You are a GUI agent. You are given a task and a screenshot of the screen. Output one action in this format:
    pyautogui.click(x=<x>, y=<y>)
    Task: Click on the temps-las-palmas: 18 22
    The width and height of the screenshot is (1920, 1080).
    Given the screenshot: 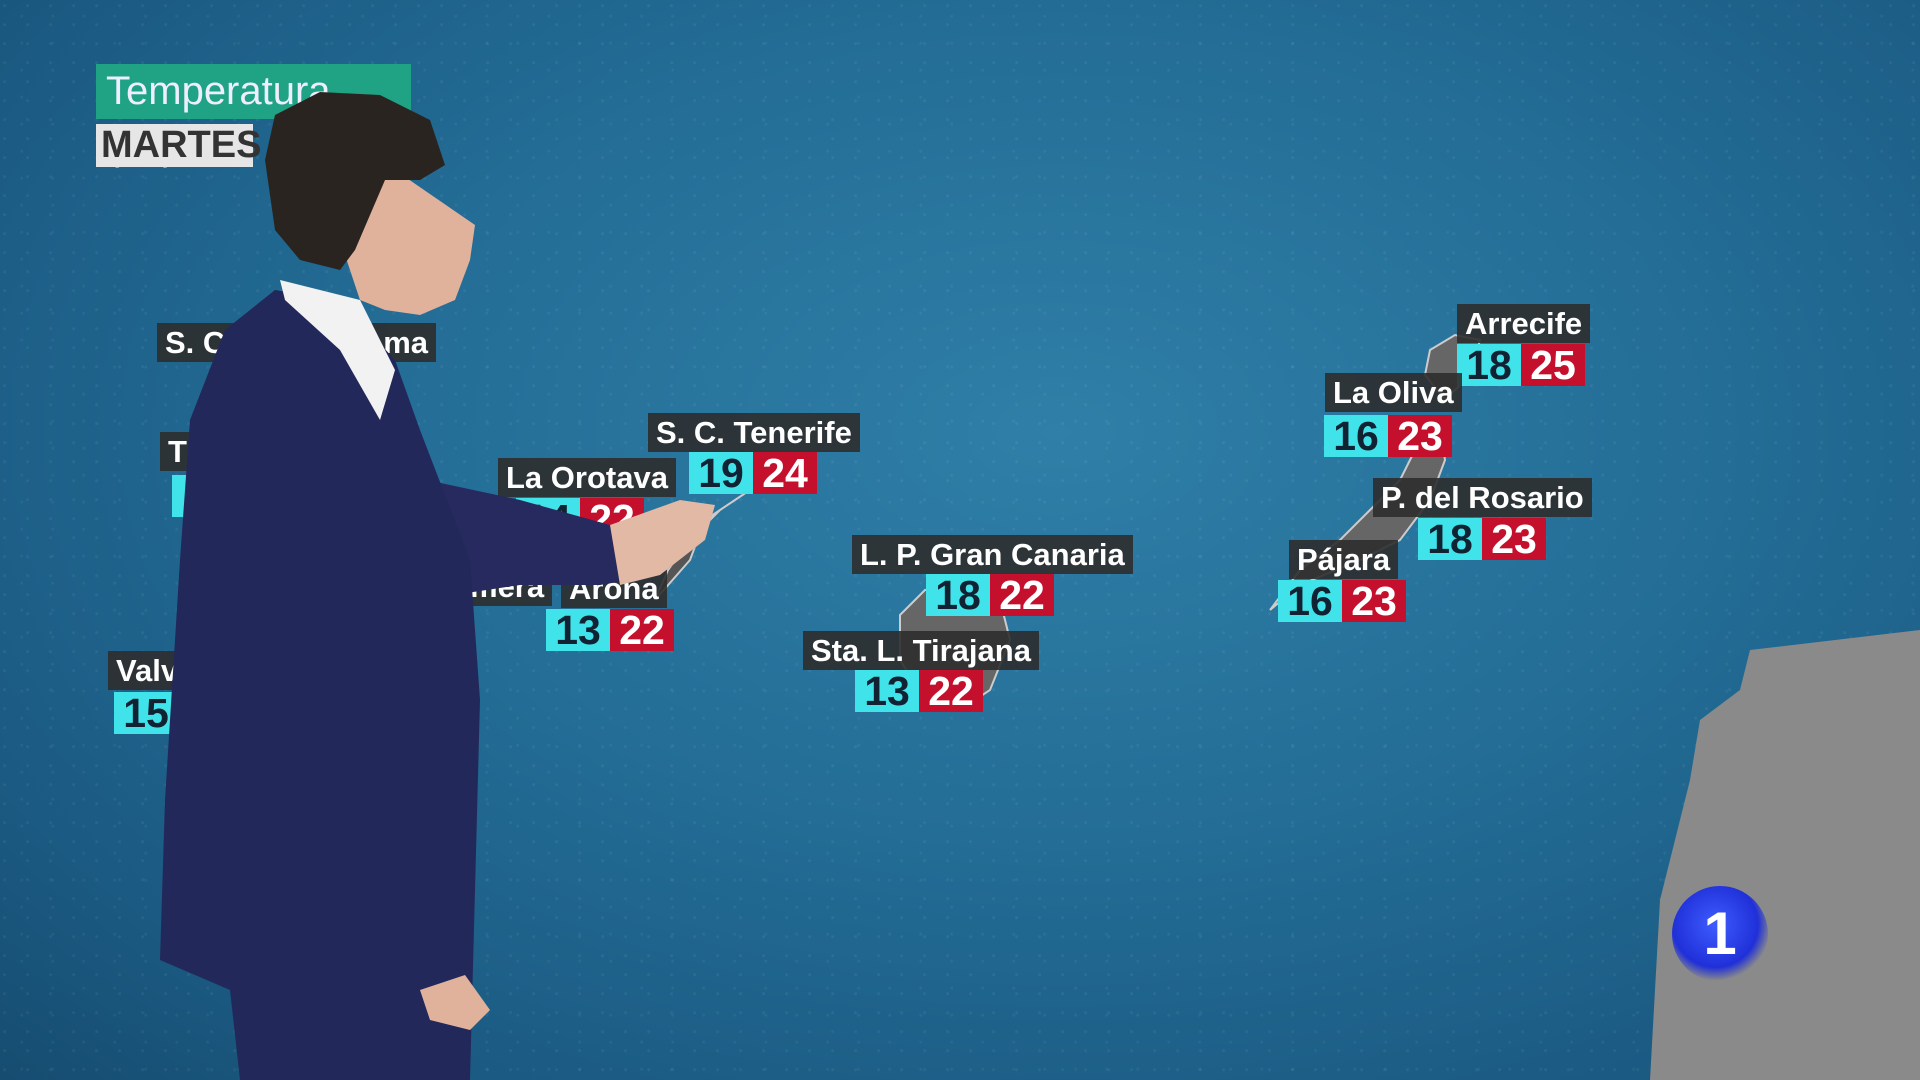 What is the action you would take?
    pyautogui.click(x=990, y=595)
    